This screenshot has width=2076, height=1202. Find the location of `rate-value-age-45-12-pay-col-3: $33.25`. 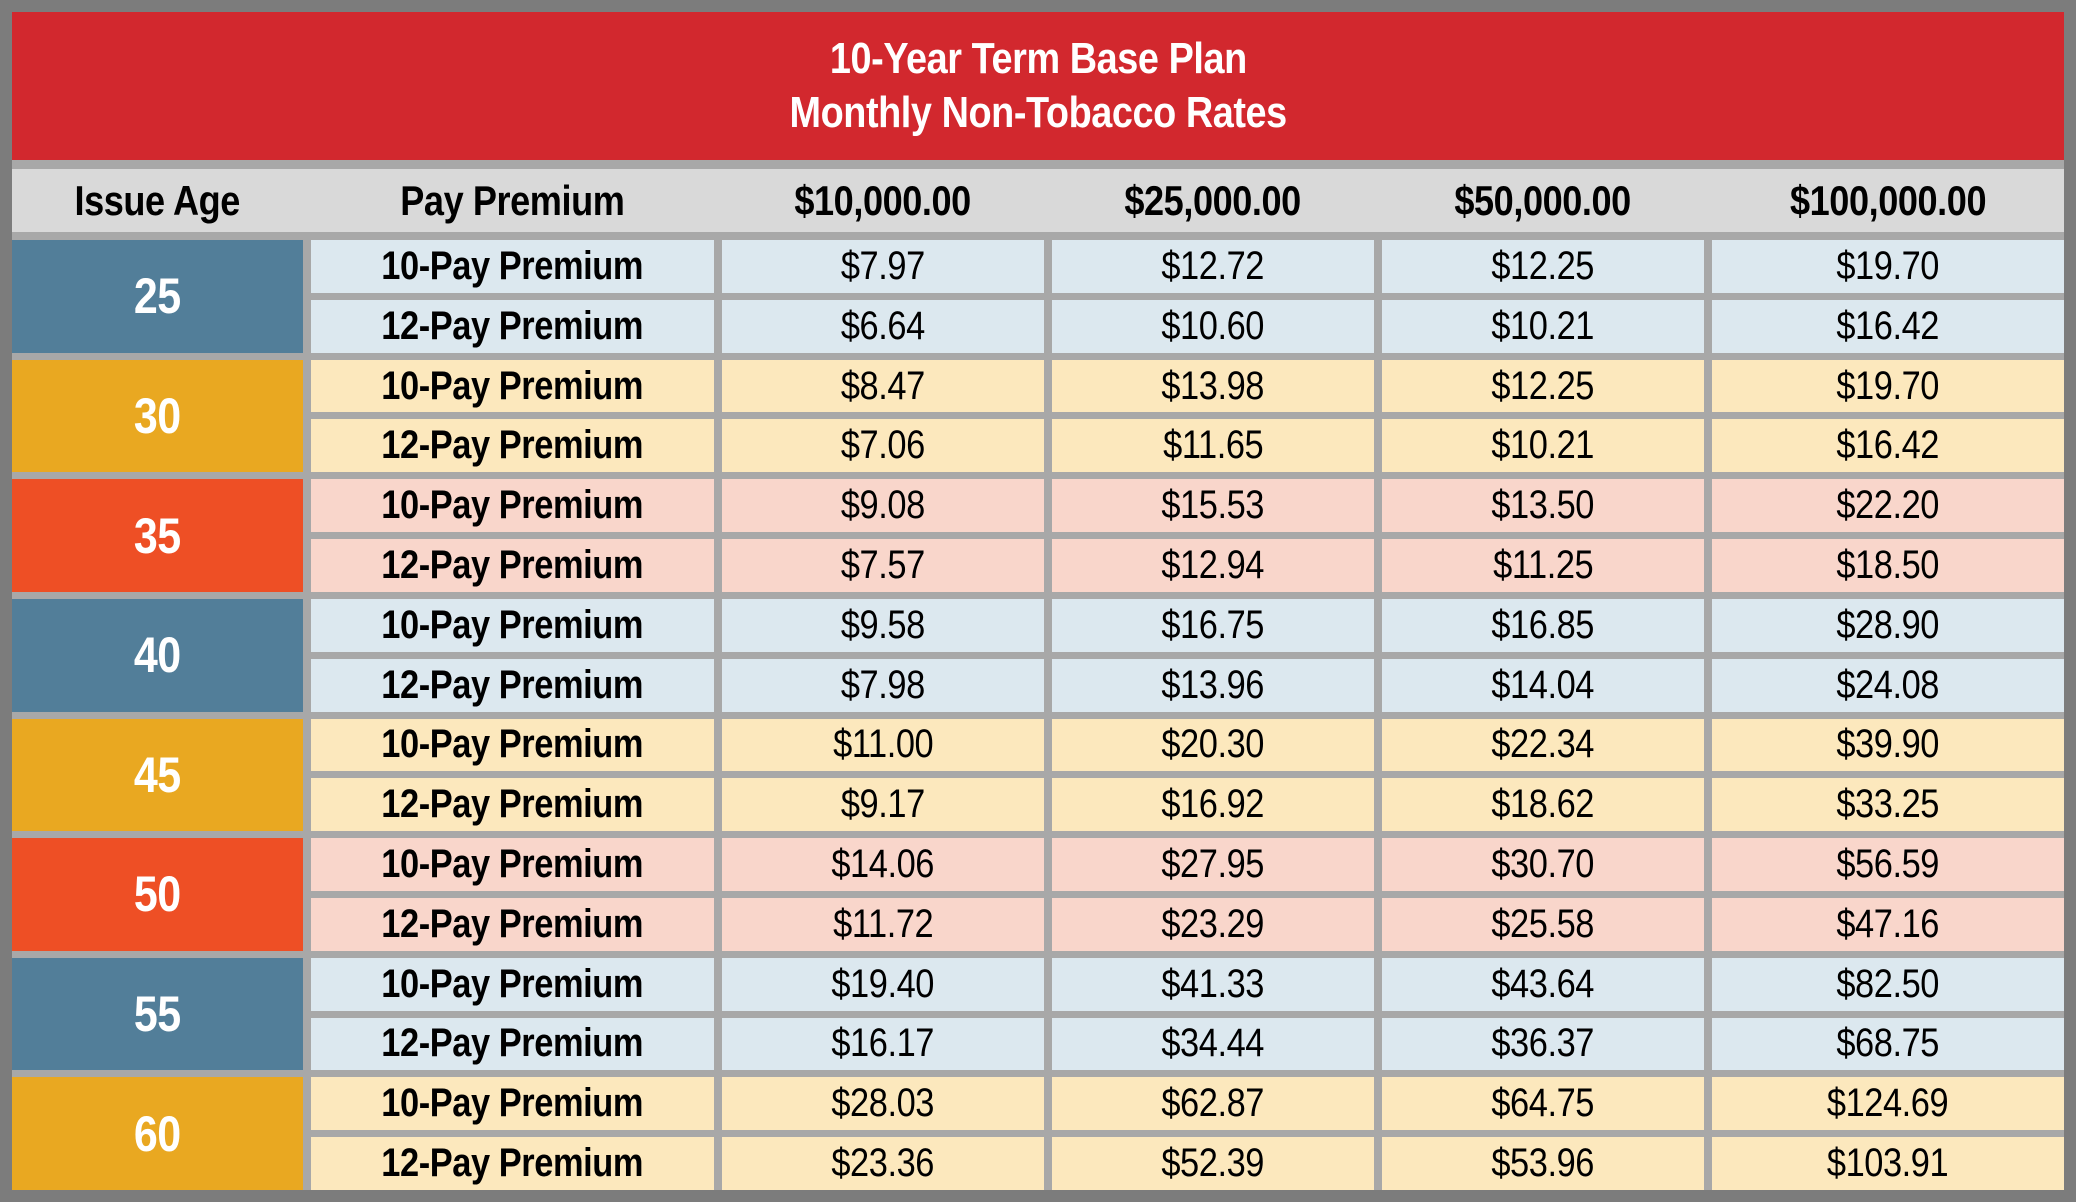

rate-value-age-45-12-pay-col-3: $33.25 is located at coordinates (1888, 805).